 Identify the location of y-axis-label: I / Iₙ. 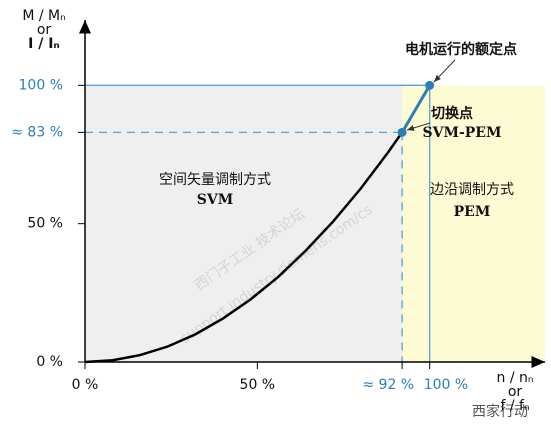
(44, 44).